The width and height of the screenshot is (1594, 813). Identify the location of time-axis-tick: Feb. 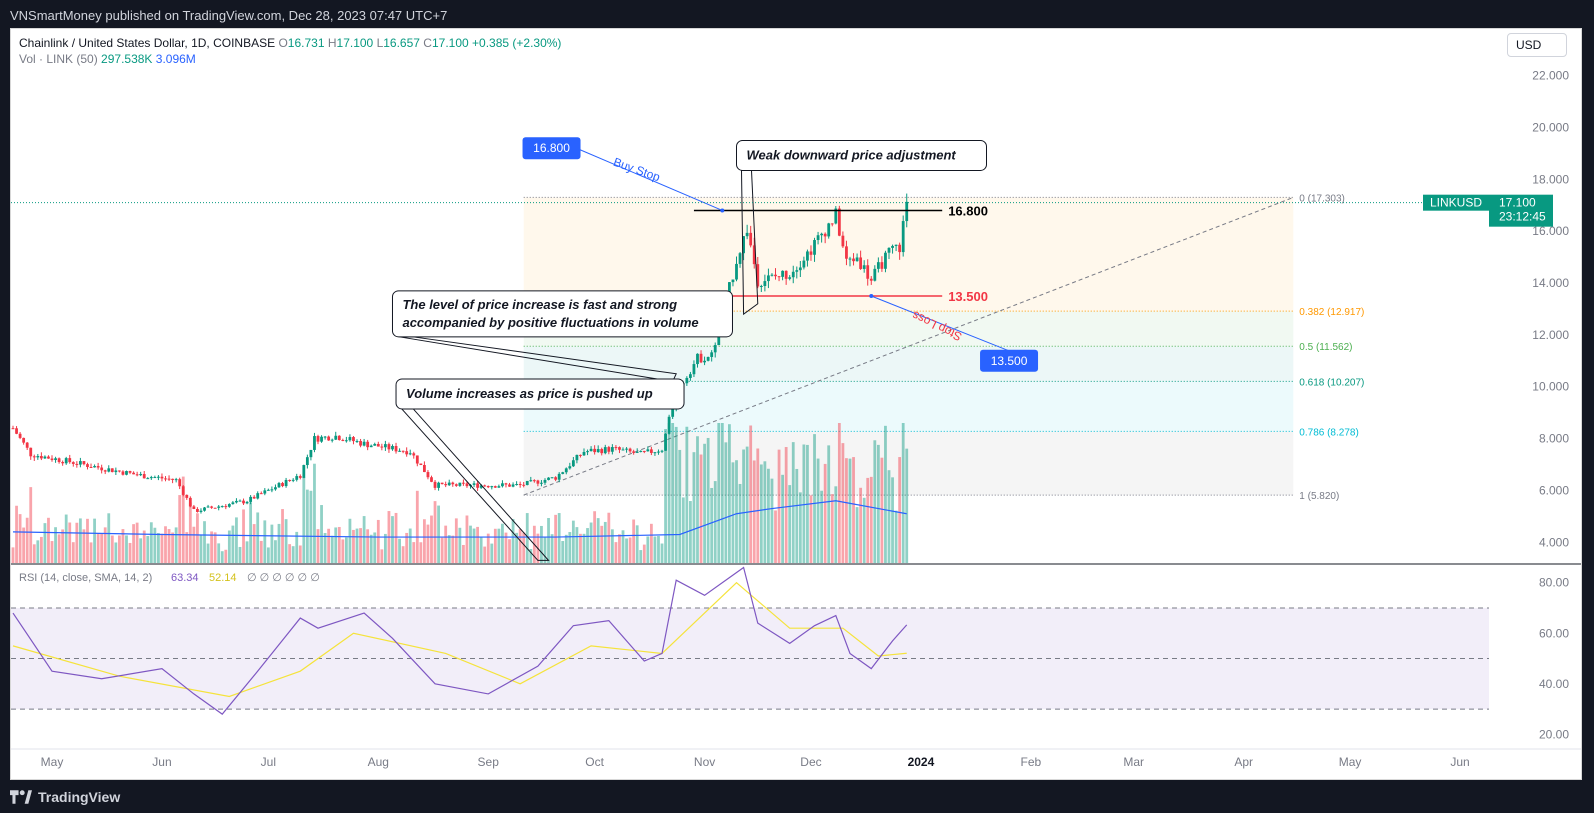
(1031, 762).